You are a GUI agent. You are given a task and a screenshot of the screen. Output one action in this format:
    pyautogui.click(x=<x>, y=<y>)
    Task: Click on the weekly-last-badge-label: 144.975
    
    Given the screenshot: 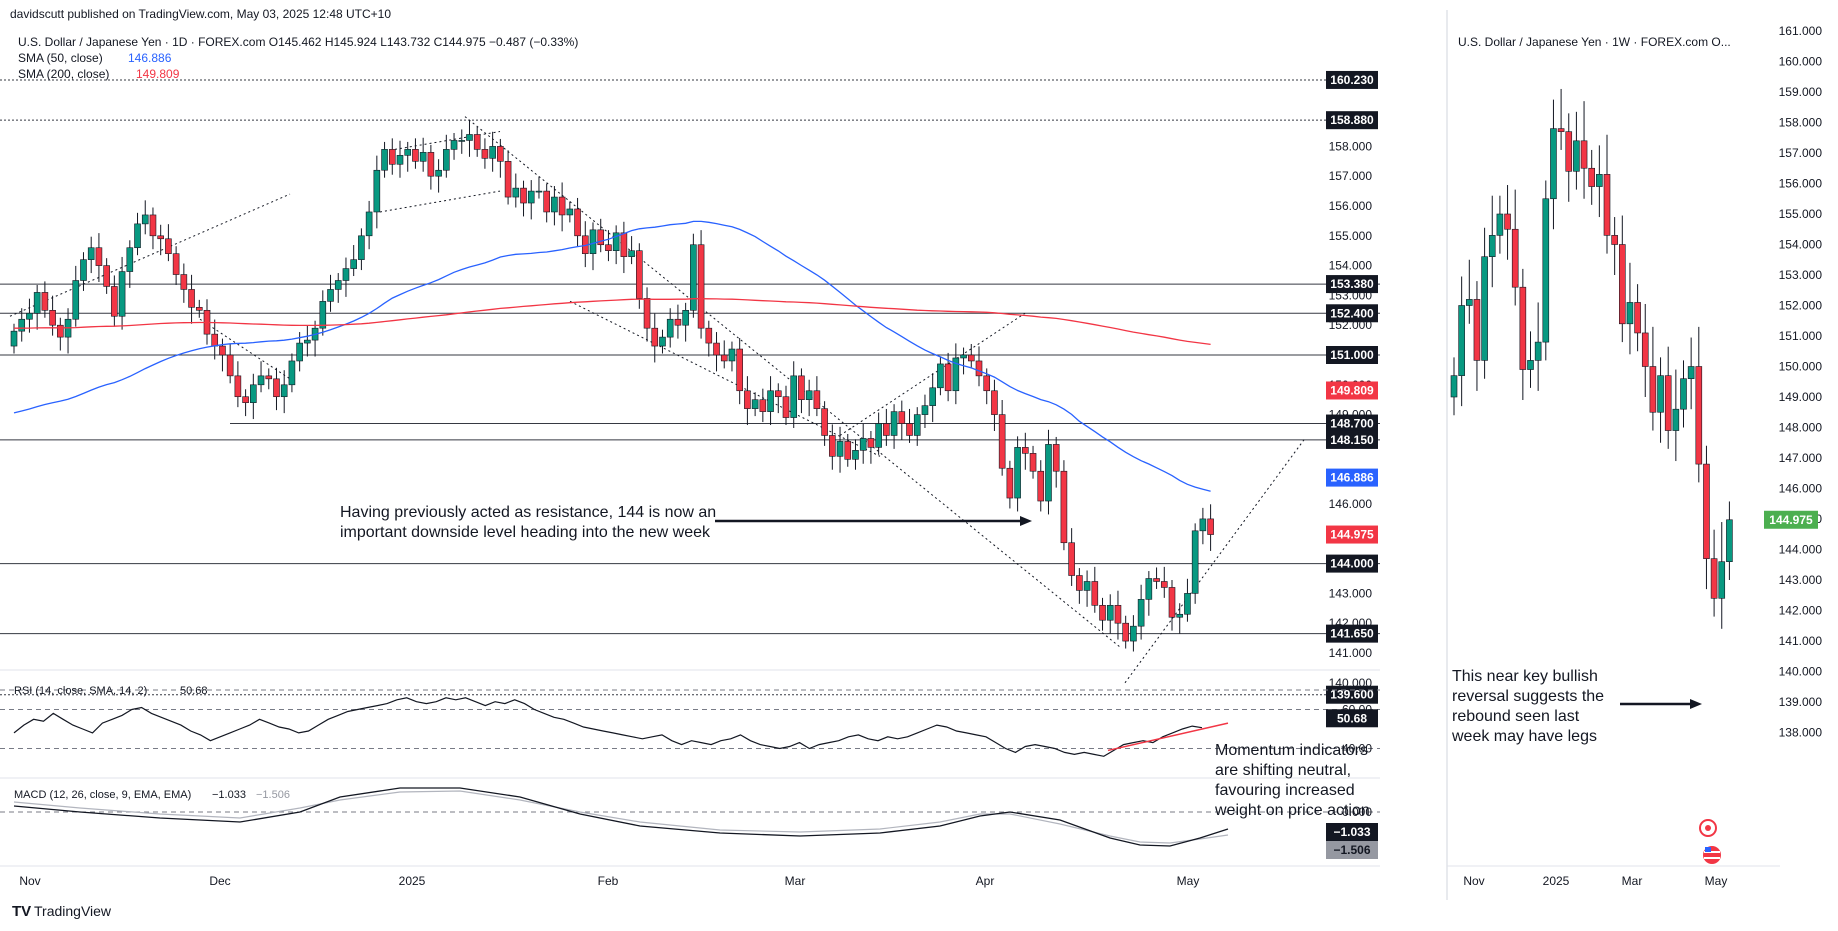 What is the action you would take?
    pyautogui.click(x=1791, y=520)
    